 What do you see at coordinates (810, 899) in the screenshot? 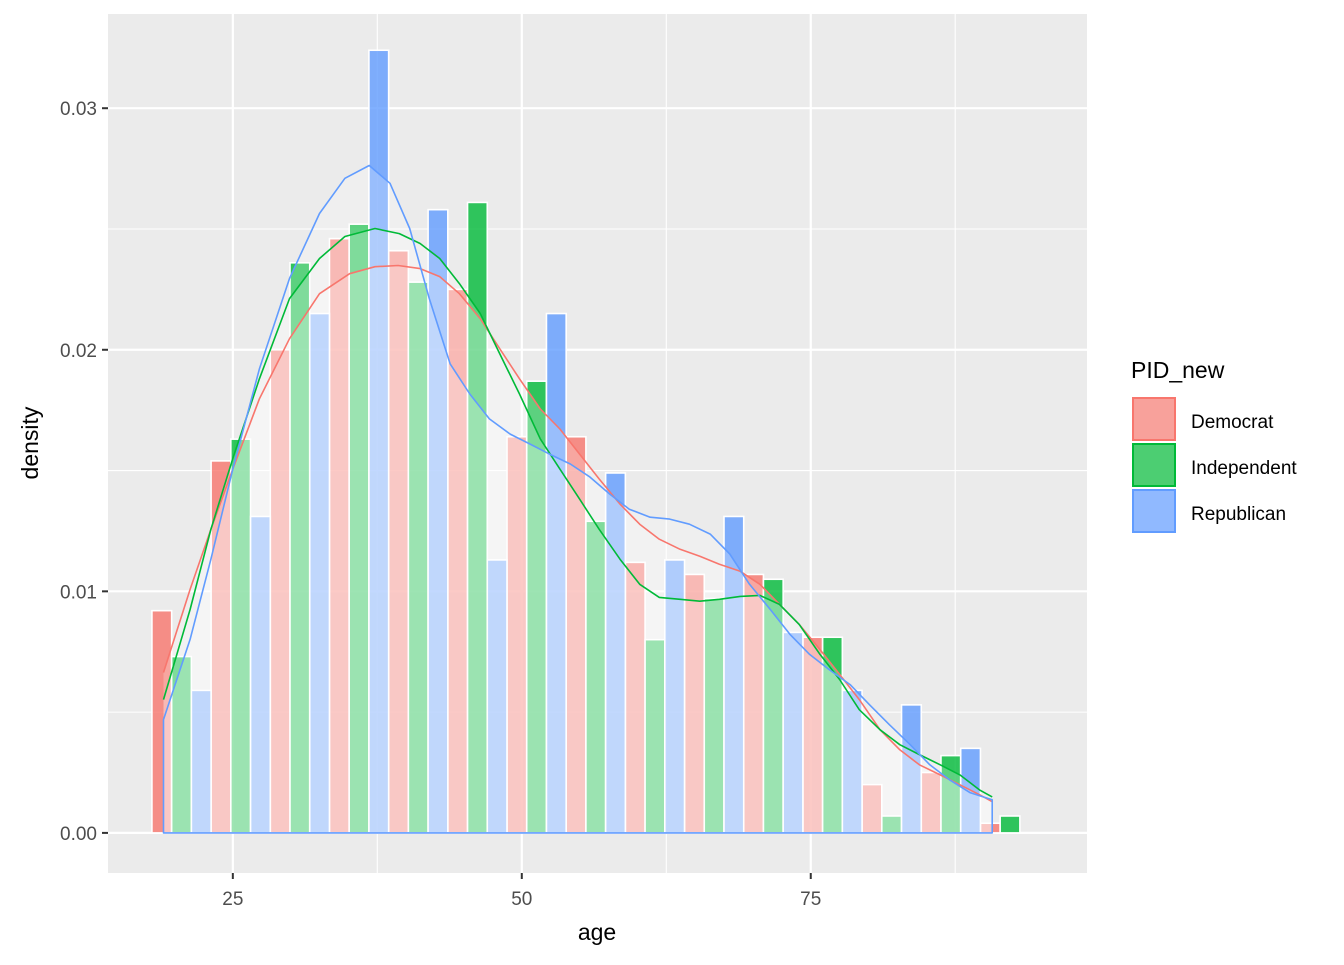
I see `x-tick-label: 75` at bounding box center [810, 899].